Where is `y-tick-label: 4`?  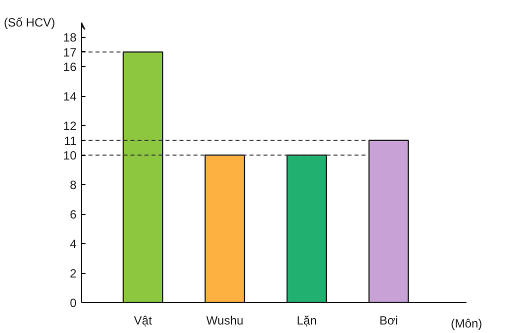 y-tick-label: 4 is located at coordinates (73, 244).